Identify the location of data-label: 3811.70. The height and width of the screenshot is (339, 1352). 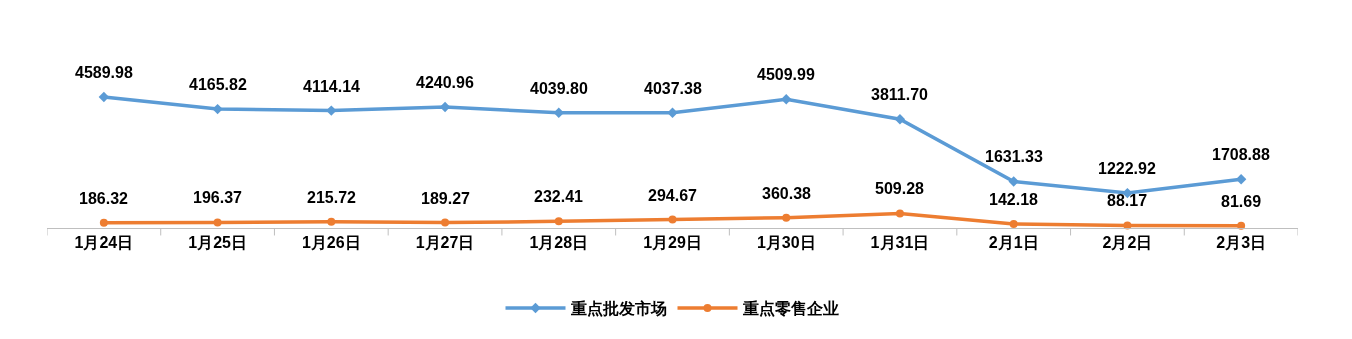
(900, 94).